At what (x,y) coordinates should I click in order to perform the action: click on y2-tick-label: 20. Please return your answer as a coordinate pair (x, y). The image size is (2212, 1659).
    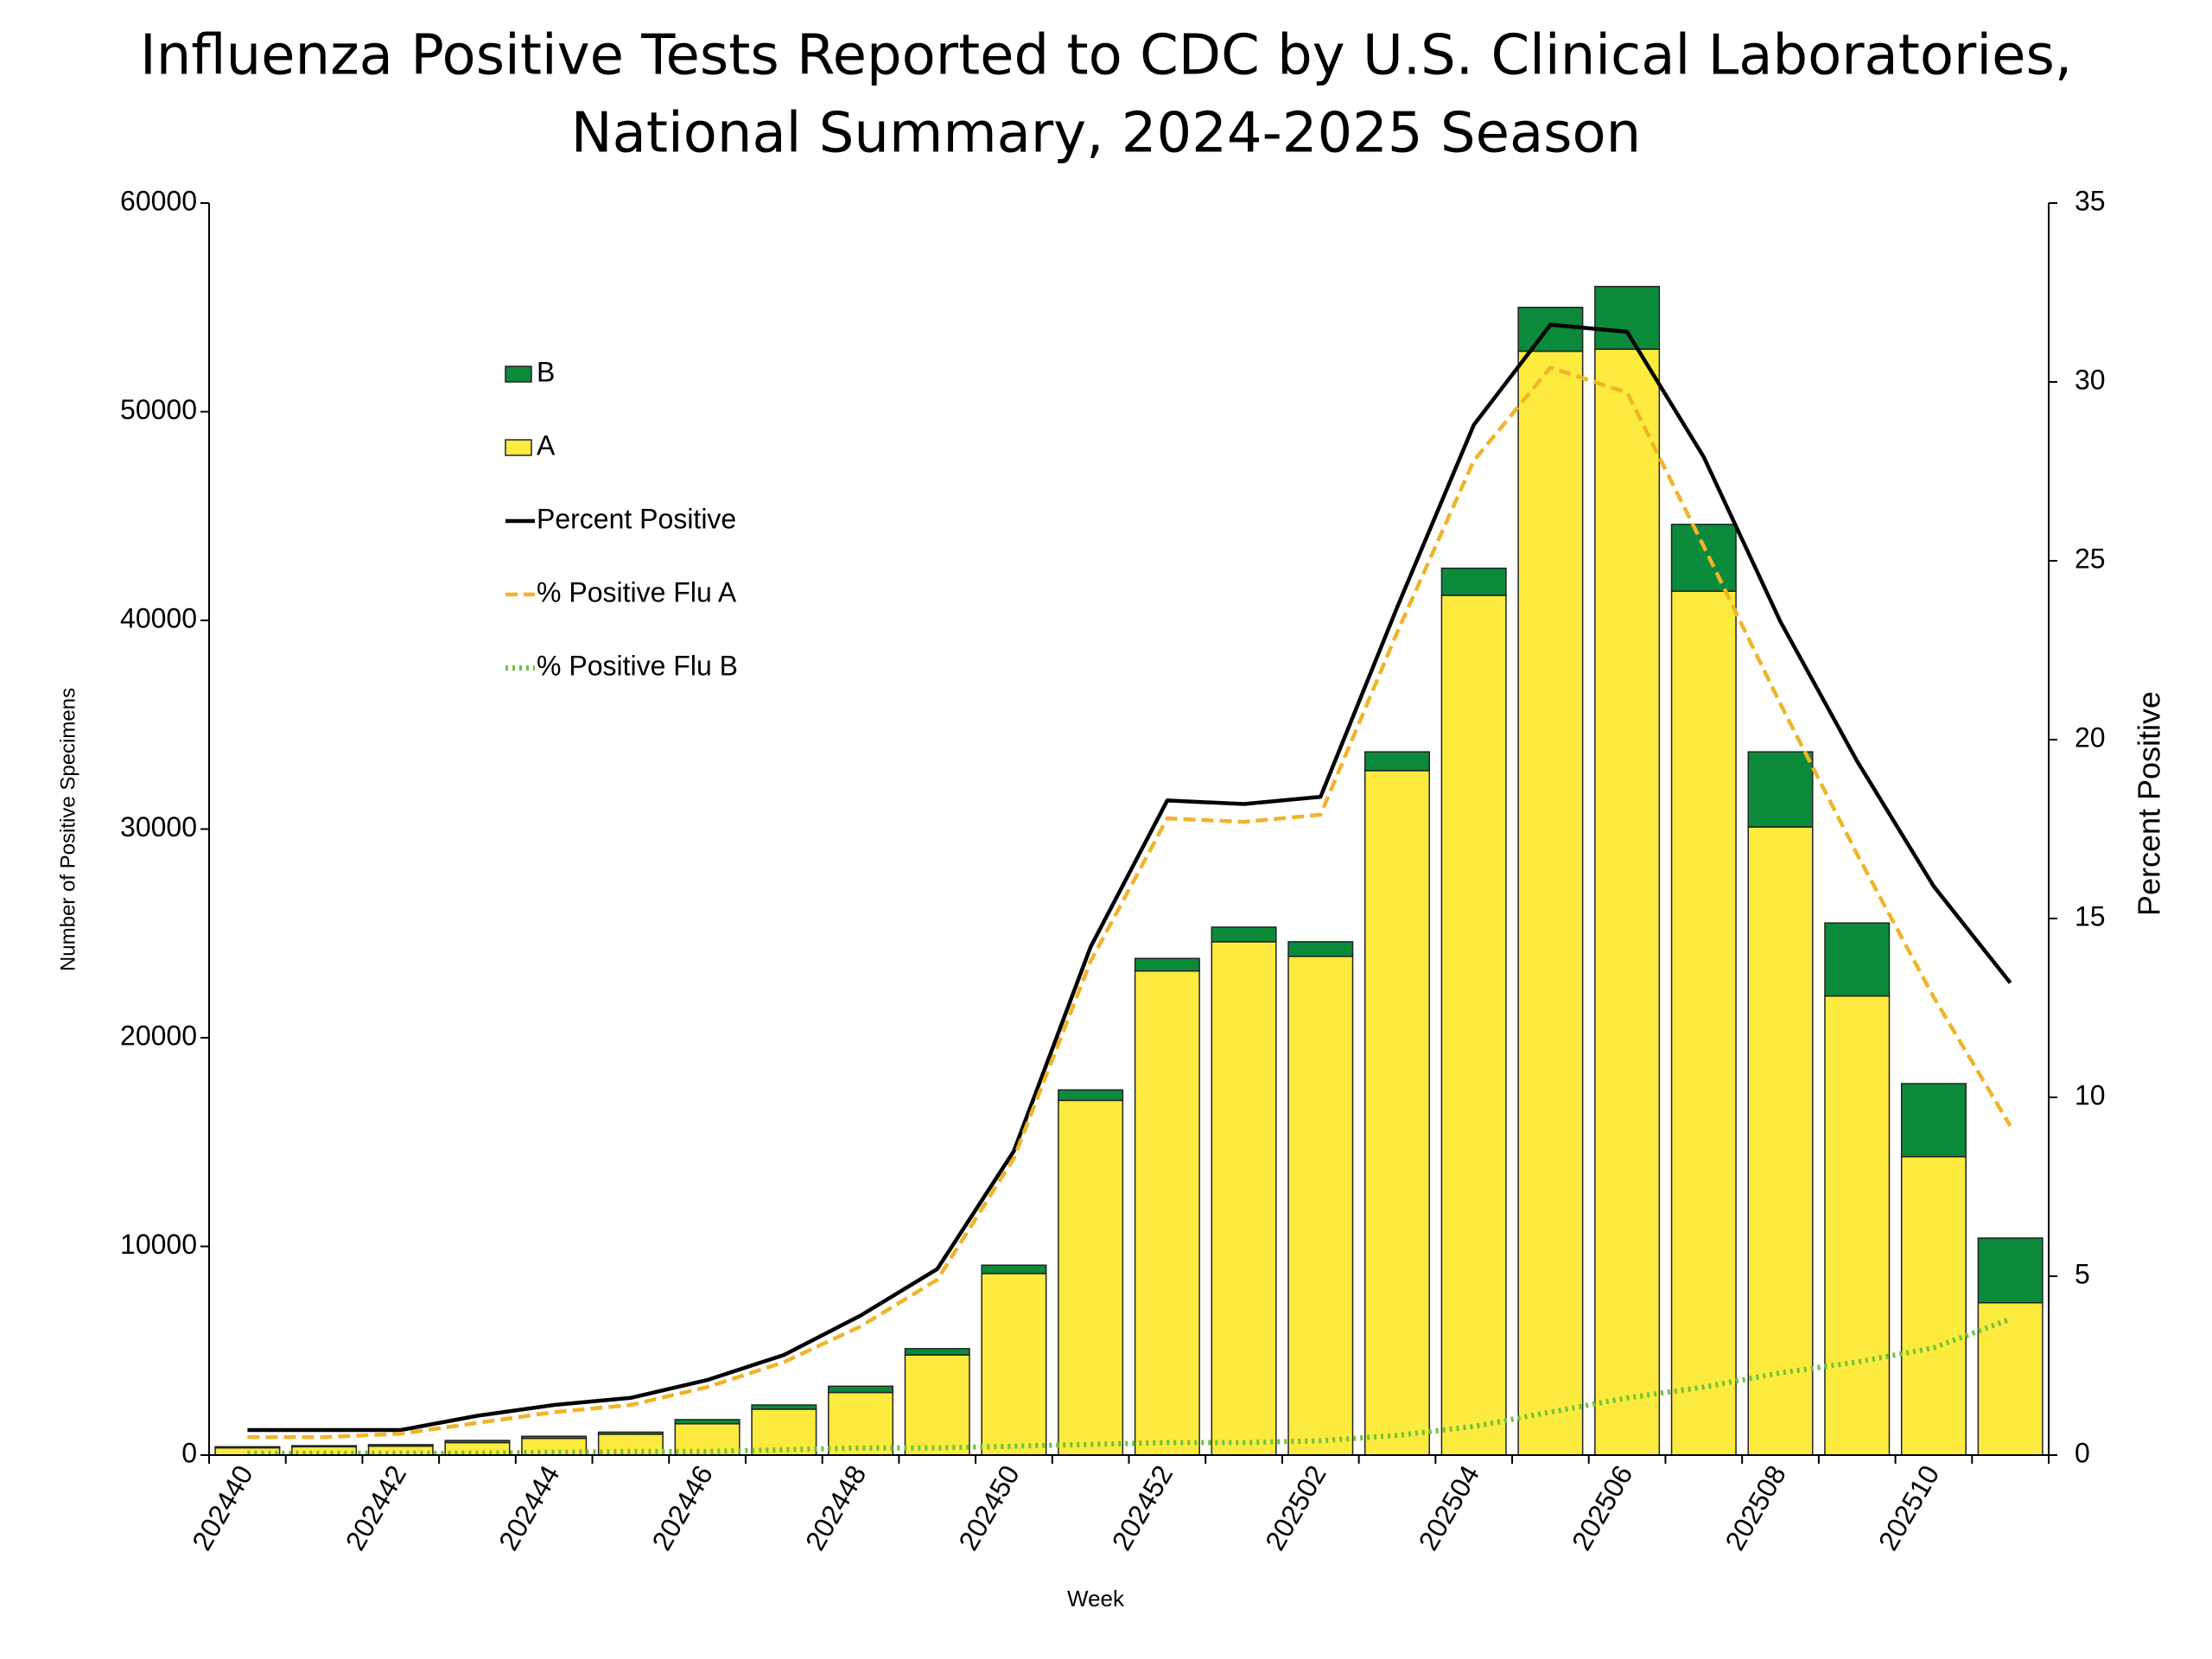
    Looking at the image, I should click on (2090, 737).